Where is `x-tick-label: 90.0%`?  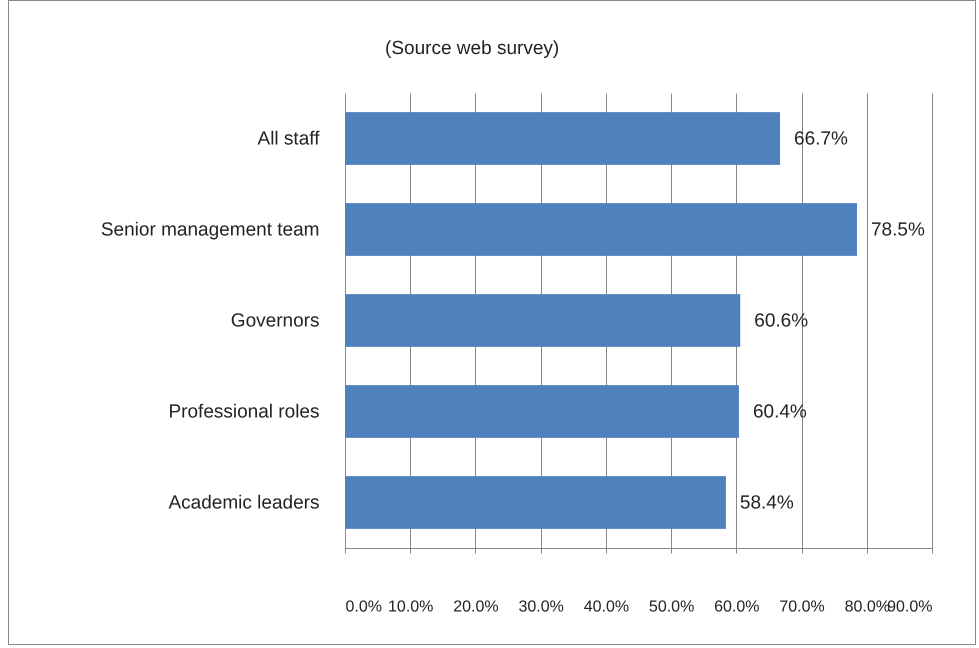 x-tick-label: 90.0% is located at coordinates (909, 607).